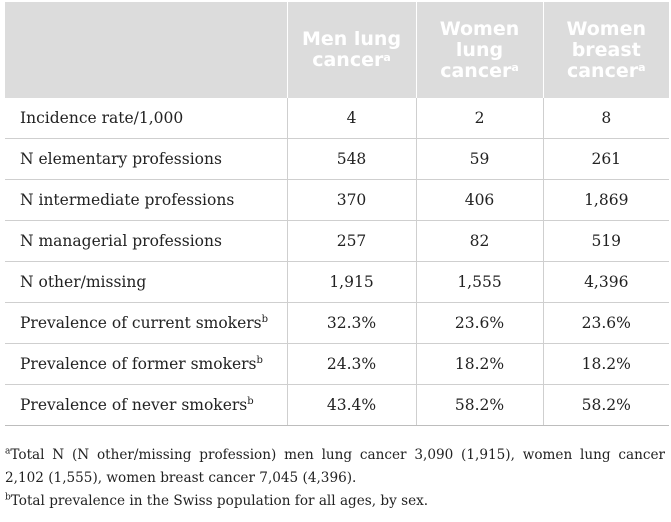 Image resolution: width=671 pixels, height=522 pixels. I want to click on row-label: Prevalence of current smokersb, so click(146, 323).